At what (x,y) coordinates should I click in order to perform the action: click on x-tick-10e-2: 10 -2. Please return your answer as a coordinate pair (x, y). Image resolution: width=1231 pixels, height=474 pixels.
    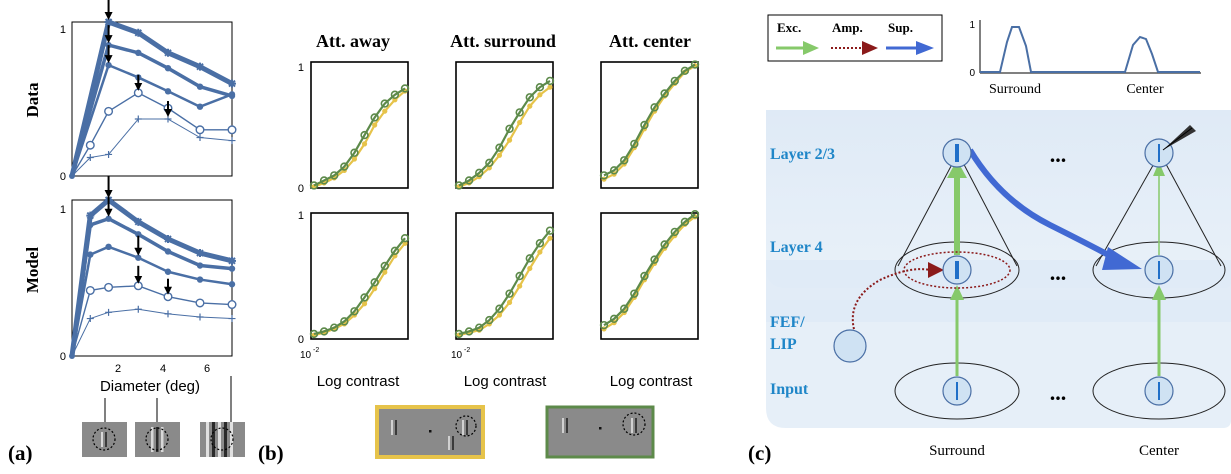
    Looking at the image, I should click on (460, 354).